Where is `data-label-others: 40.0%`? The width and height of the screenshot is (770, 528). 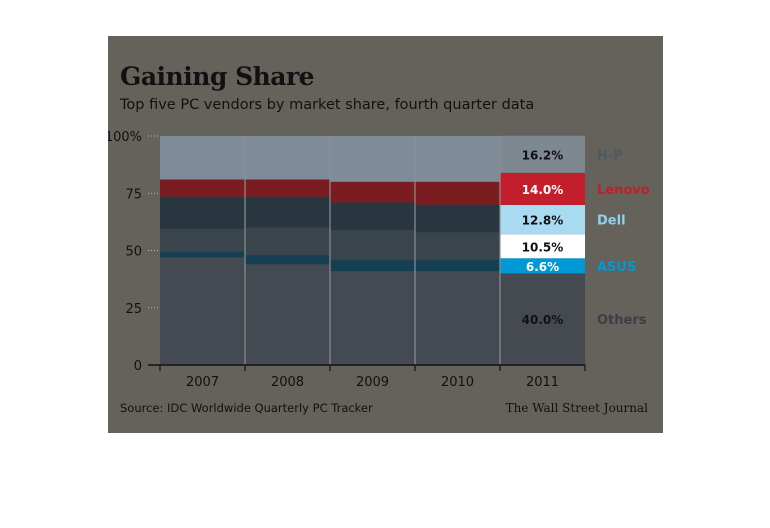 data-label-others: 40.0% is located at coordinates (543, 320).